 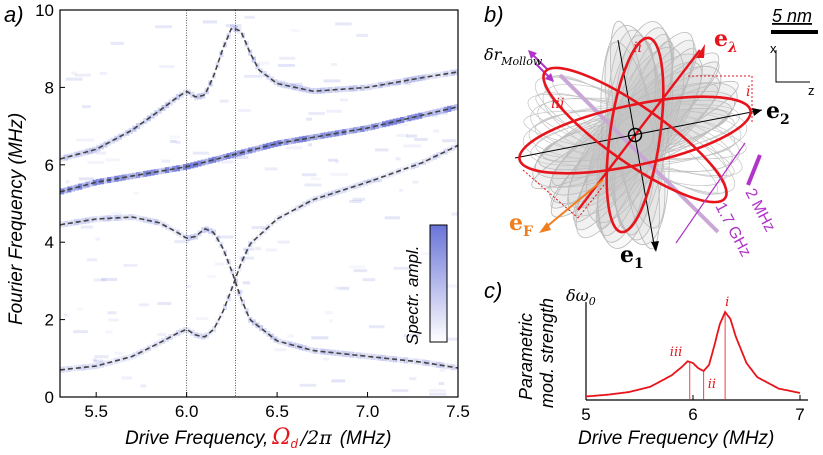 I want to click on mod-strength-line, so click(x=693, y=354).